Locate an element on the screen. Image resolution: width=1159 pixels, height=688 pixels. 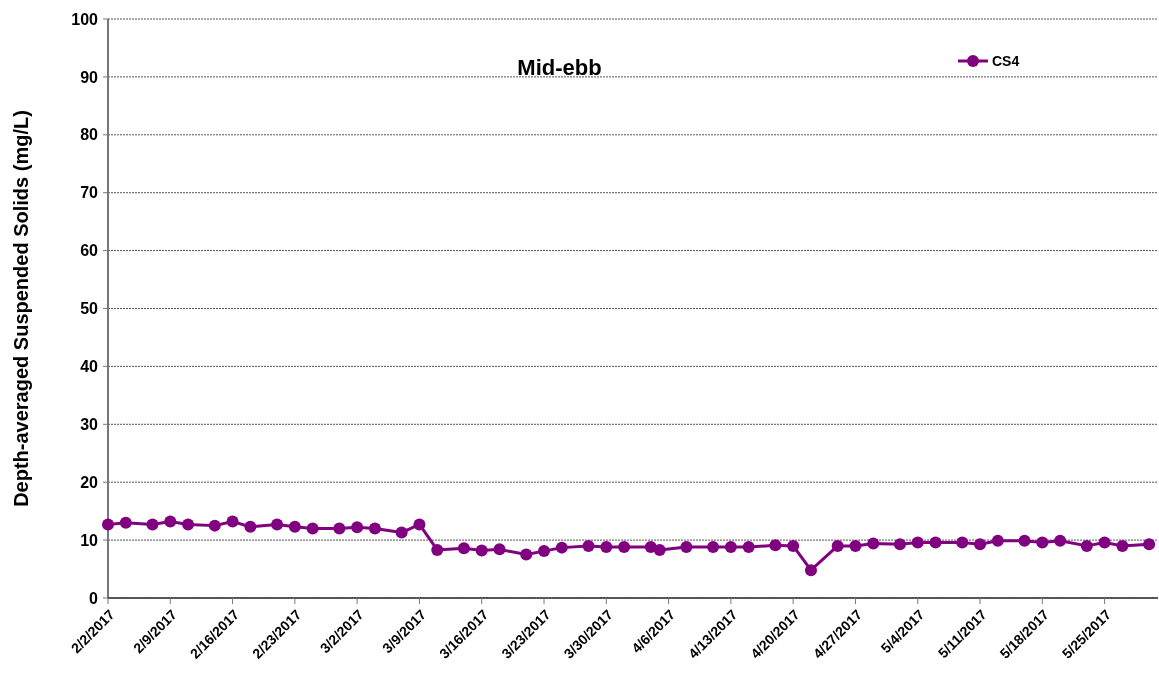
y-tick-label: 10 is located at coordinates (89, 540).